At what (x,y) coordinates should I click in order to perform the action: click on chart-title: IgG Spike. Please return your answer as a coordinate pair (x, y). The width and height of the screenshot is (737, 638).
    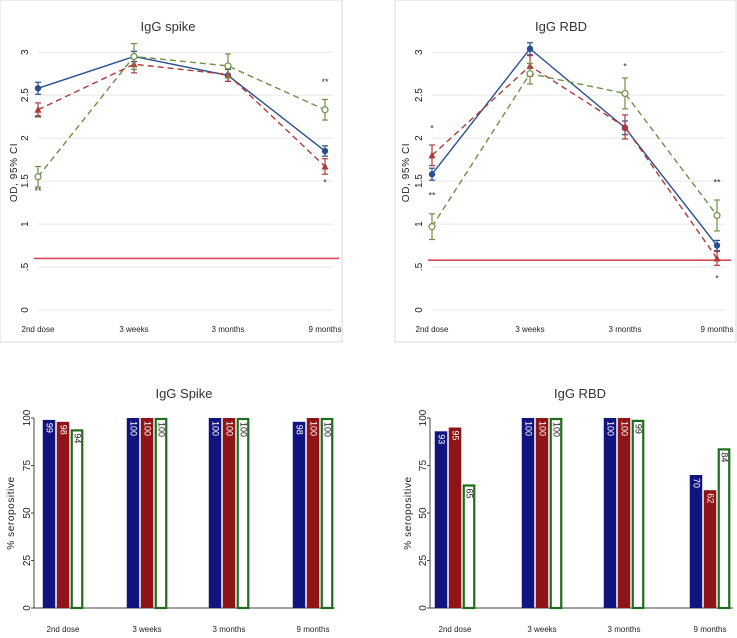
    Looking at the image, I should click on (183, 393).